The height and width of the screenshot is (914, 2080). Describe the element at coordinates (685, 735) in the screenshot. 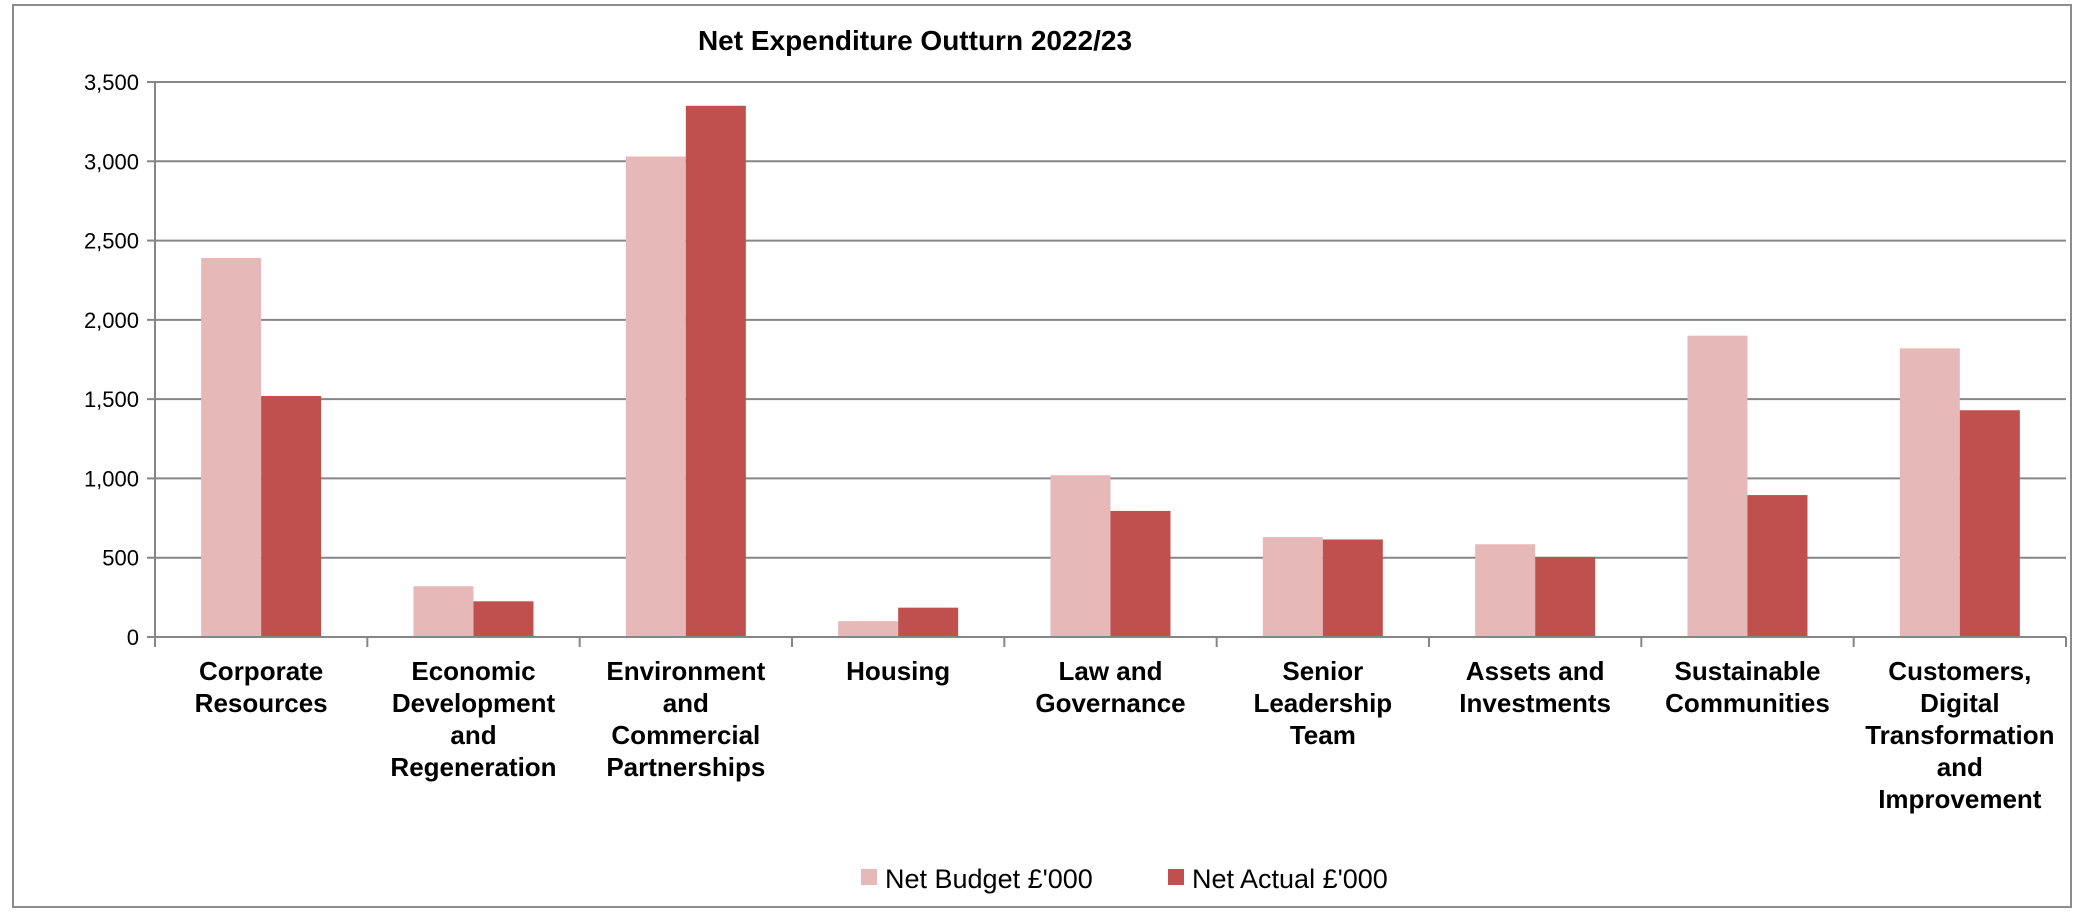

I see `category-label-line: Commercial` at that location.